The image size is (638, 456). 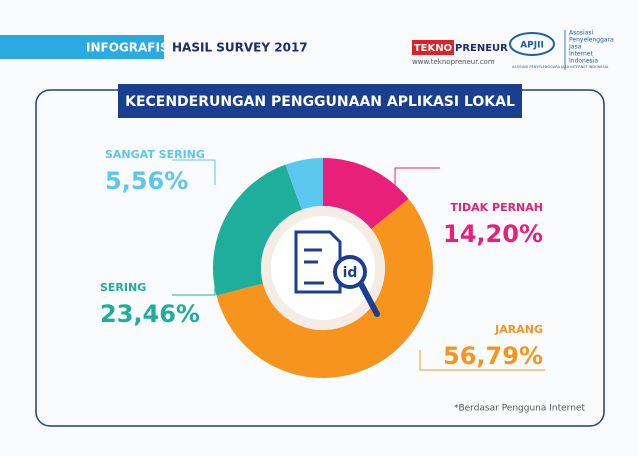 I want to click on category-label: JARANG, so click(x=518, y=329).